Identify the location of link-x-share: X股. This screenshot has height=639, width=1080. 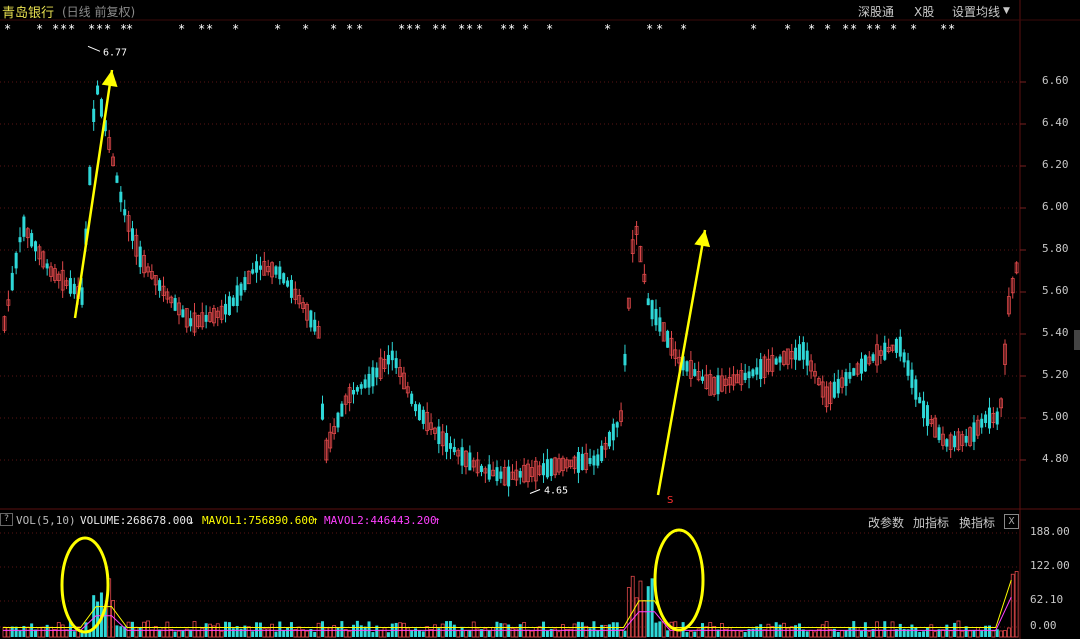
(924, 12).